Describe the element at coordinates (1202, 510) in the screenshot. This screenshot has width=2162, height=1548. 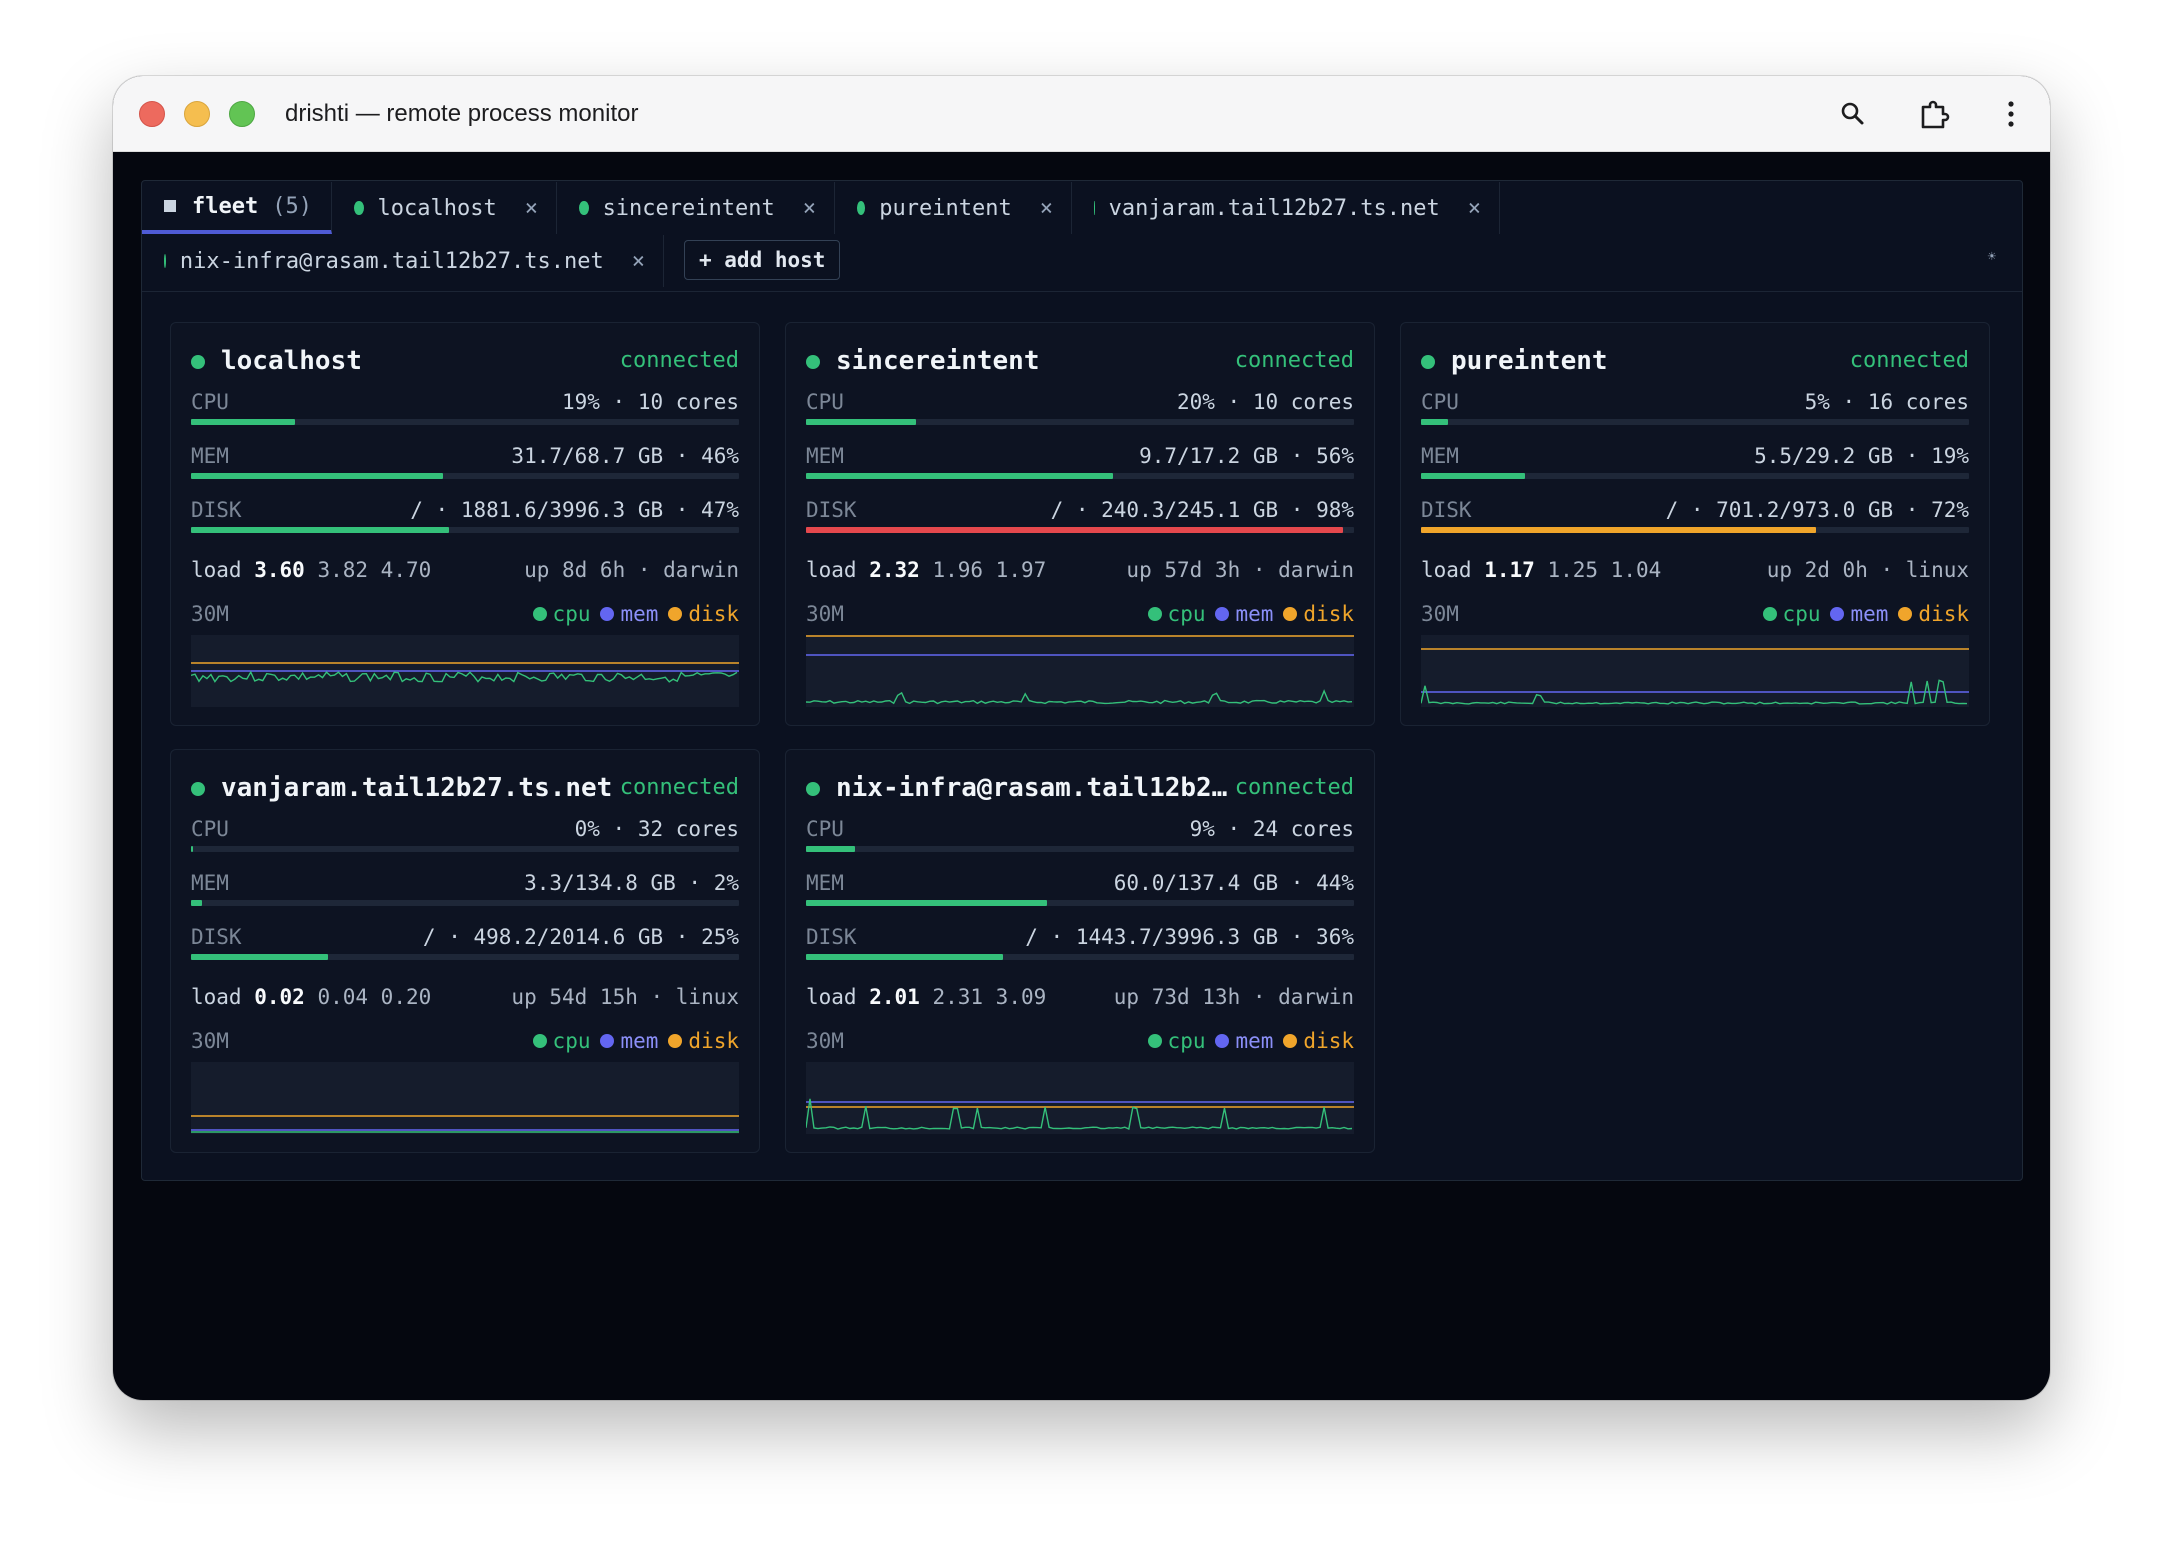
I see `metric-value: / · 240.3/245.1 GB · 98%` at that location.